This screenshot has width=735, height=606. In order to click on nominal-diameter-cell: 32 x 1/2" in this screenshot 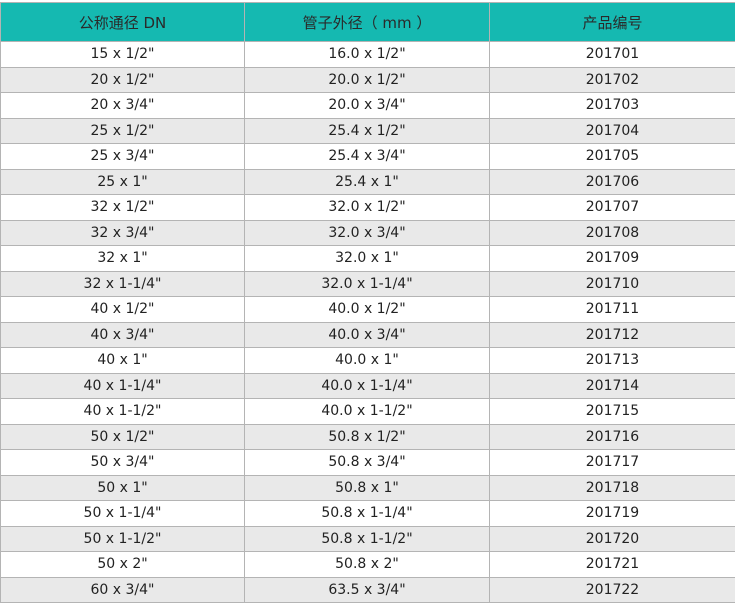, I will do `click(123, 208)`.